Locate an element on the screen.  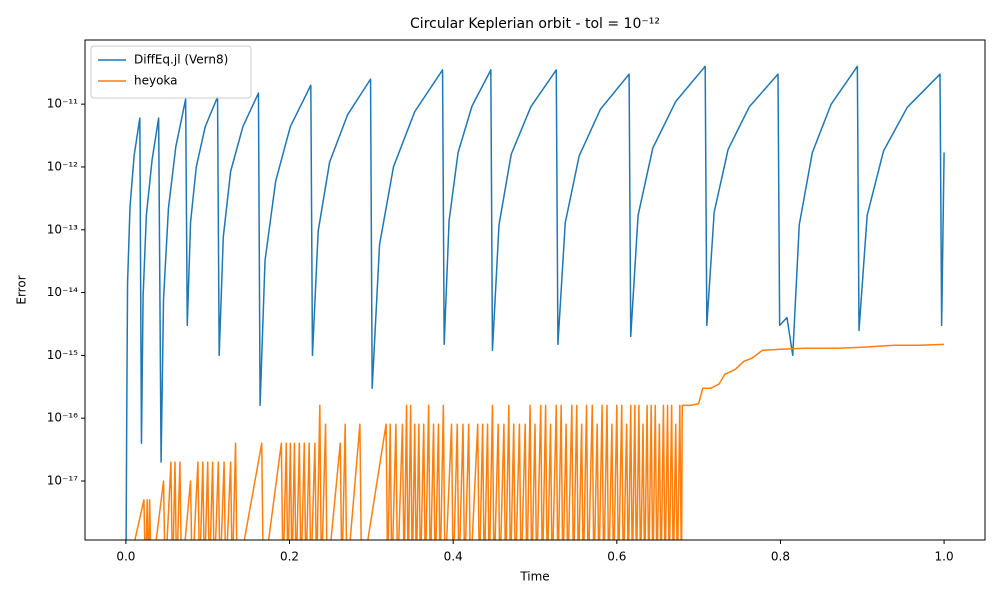
y-tick-label: 10⁻¹⁷ is located at coordinates (62, 481).